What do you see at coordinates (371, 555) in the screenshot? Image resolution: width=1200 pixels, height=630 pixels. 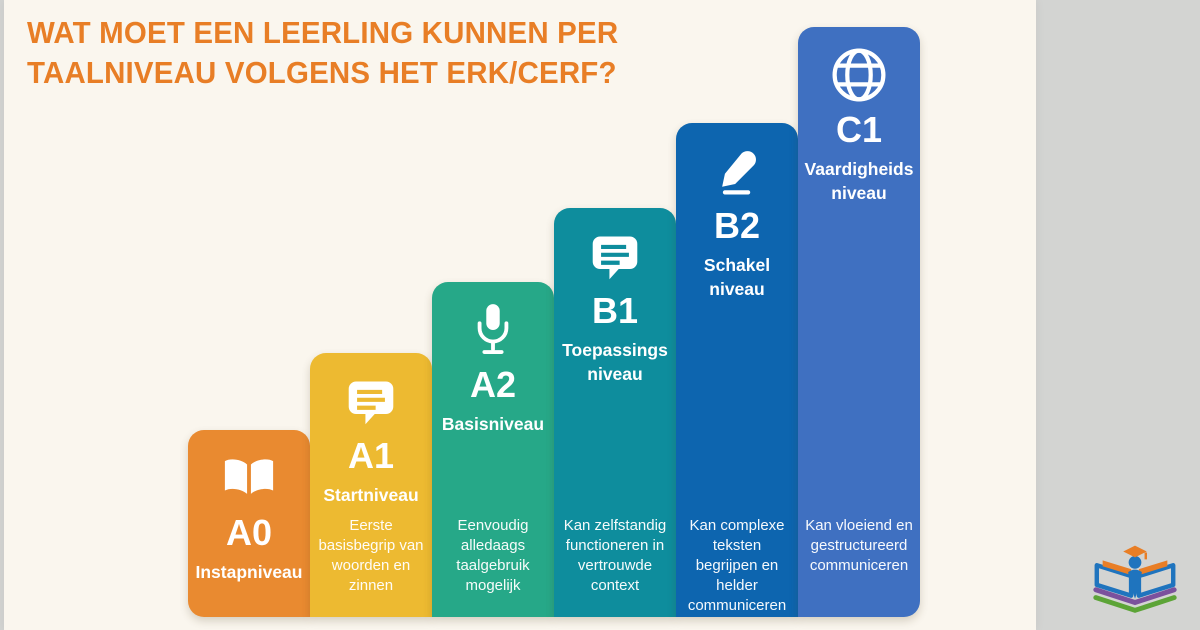 I see `level-description: Eerste basisbegrip van woorden en zinnen` at bounding box center [371, 555].